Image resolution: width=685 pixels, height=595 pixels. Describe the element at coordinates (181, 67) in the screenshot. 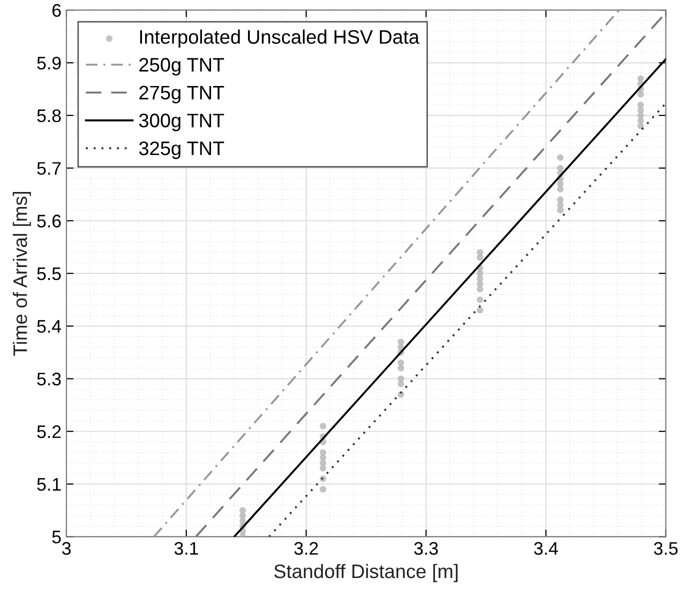

I see `legend-label: 250g TNT` at that location.